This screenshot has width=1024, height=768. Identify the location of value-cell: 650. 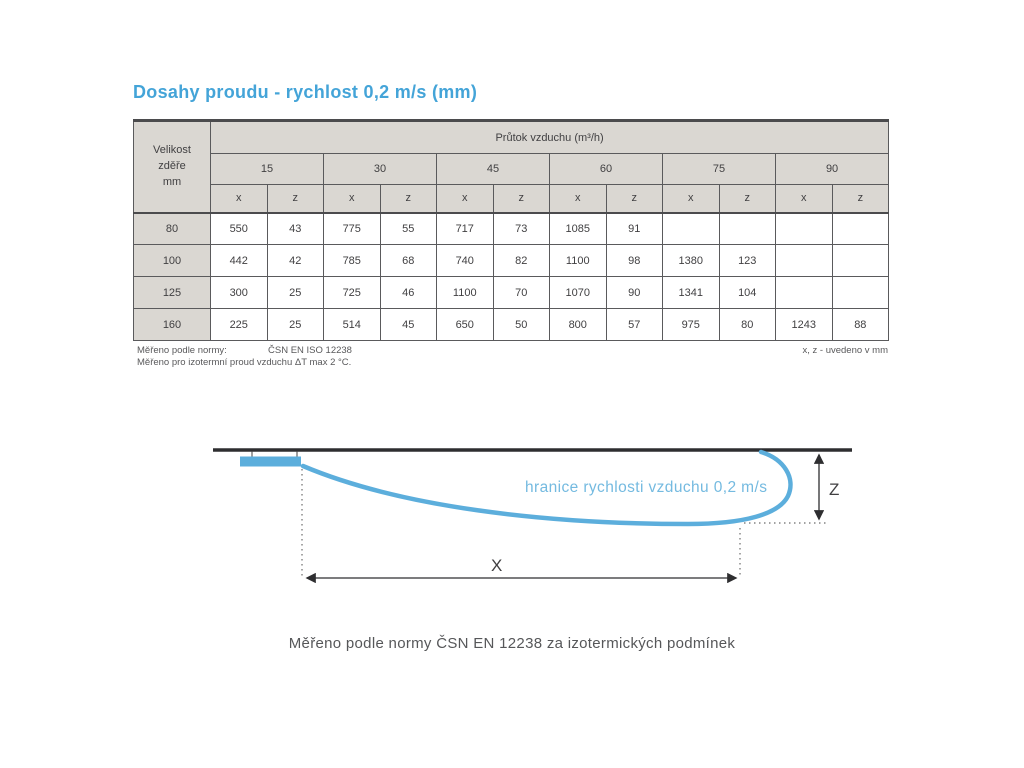
(465, 324).